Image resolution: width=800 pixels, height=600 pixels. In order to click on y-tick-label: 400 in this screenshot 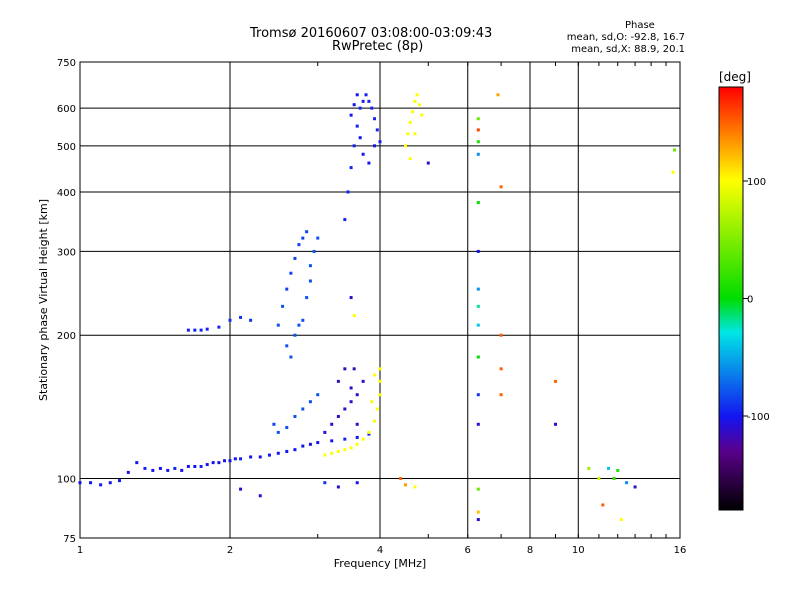, I will do `click(66, 193)`.